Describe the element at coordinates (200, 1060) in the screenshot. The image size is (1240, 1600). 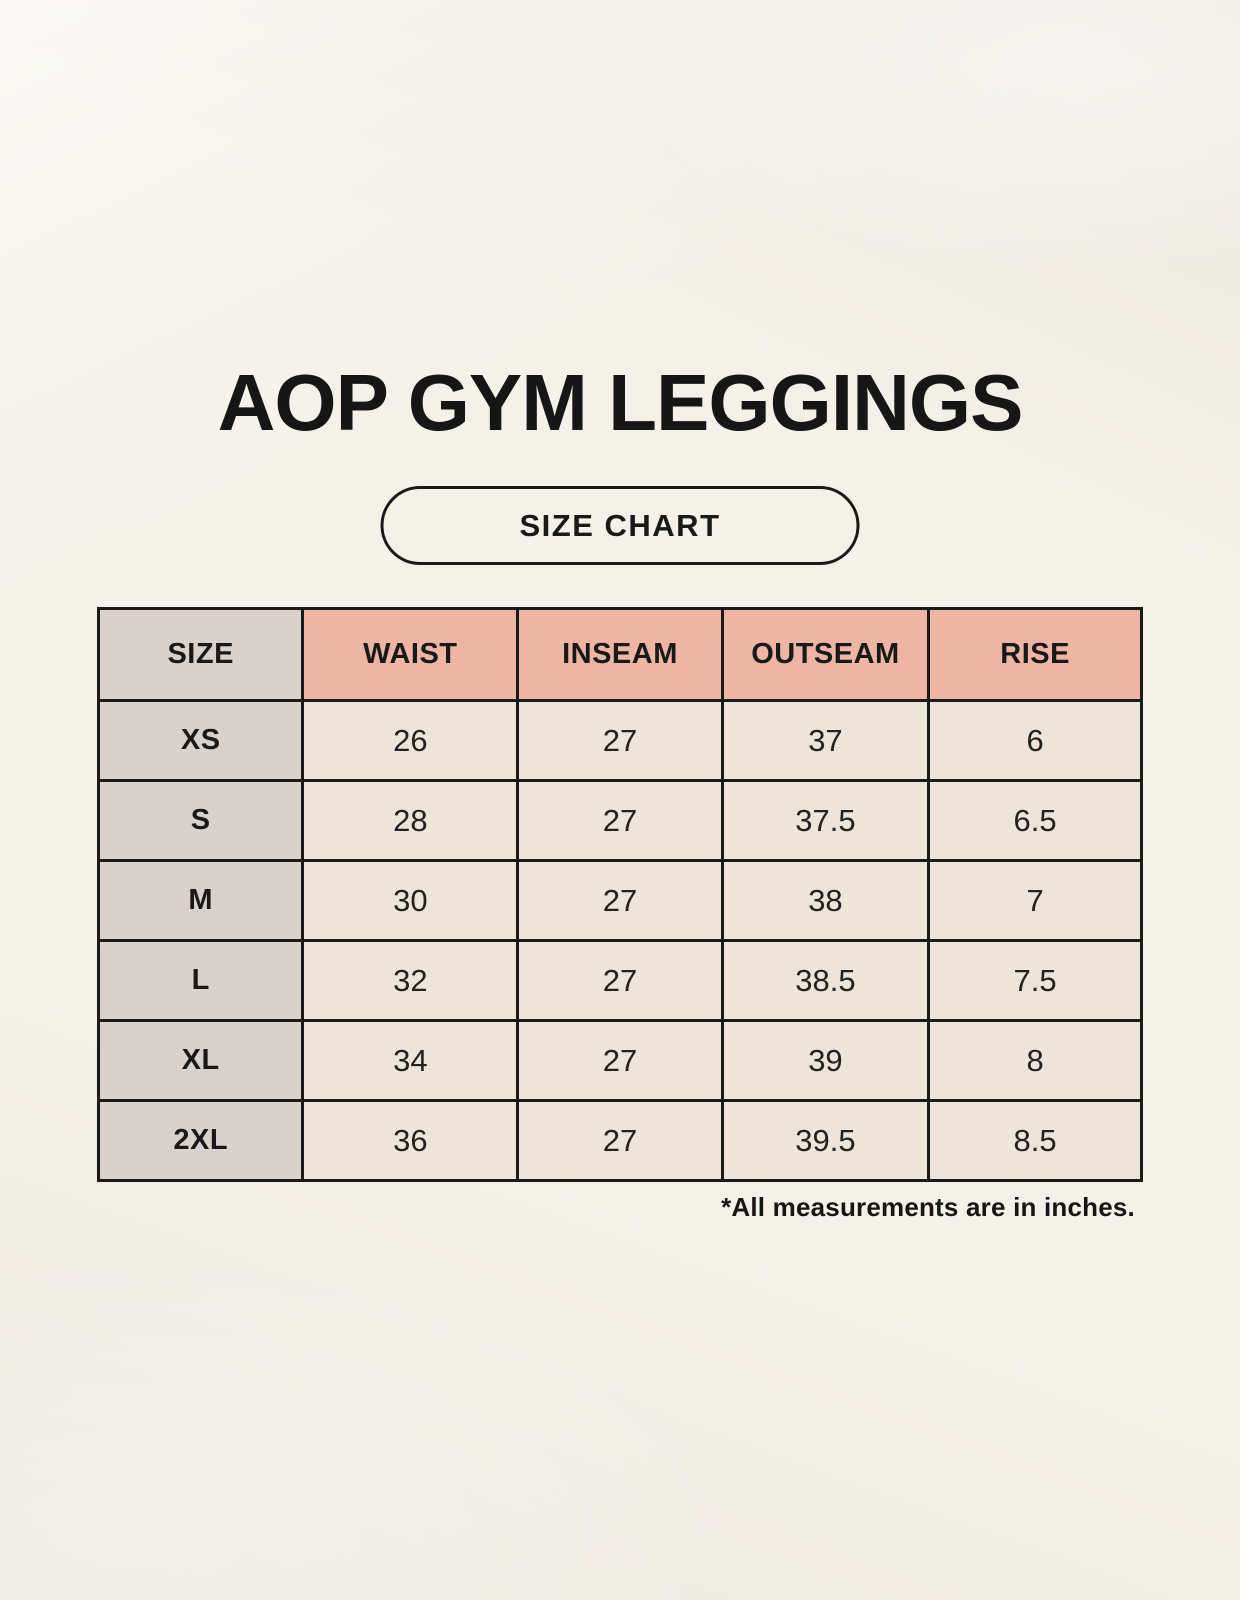
I see `size-label: XL` at that location.